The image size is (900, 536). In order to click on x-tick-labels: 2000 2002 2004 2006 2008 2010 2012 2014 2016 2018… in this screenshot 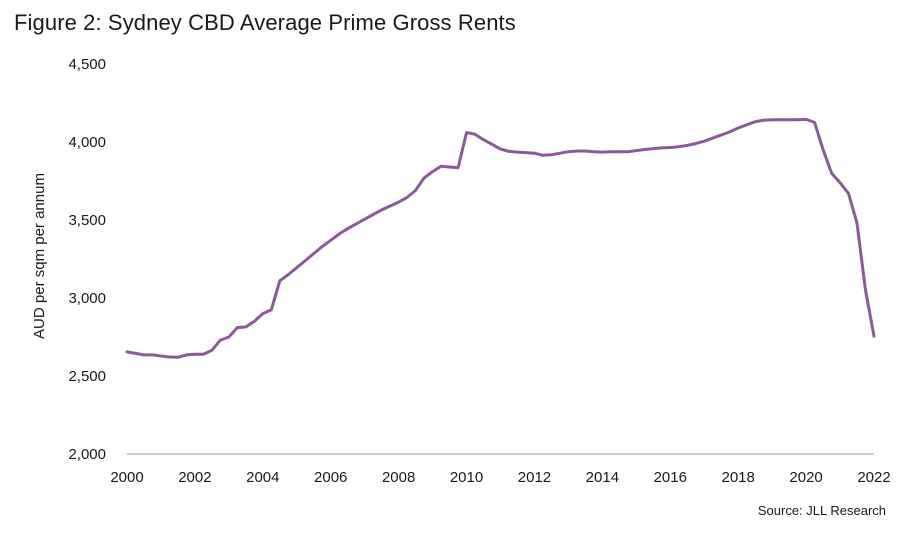, I will do `click(500, 477)`.